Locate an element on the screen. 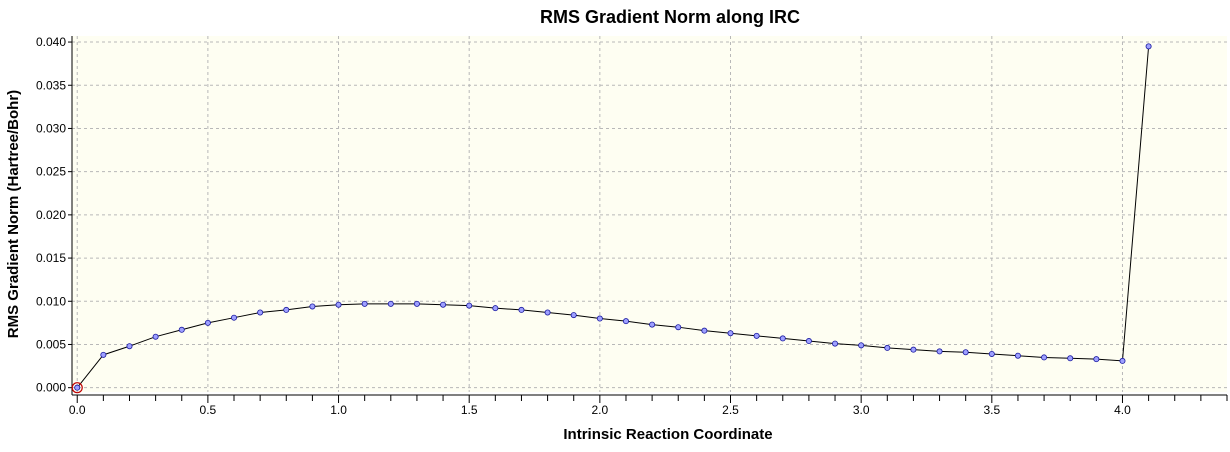  highlighted-point is located at coordinates (77, 388).